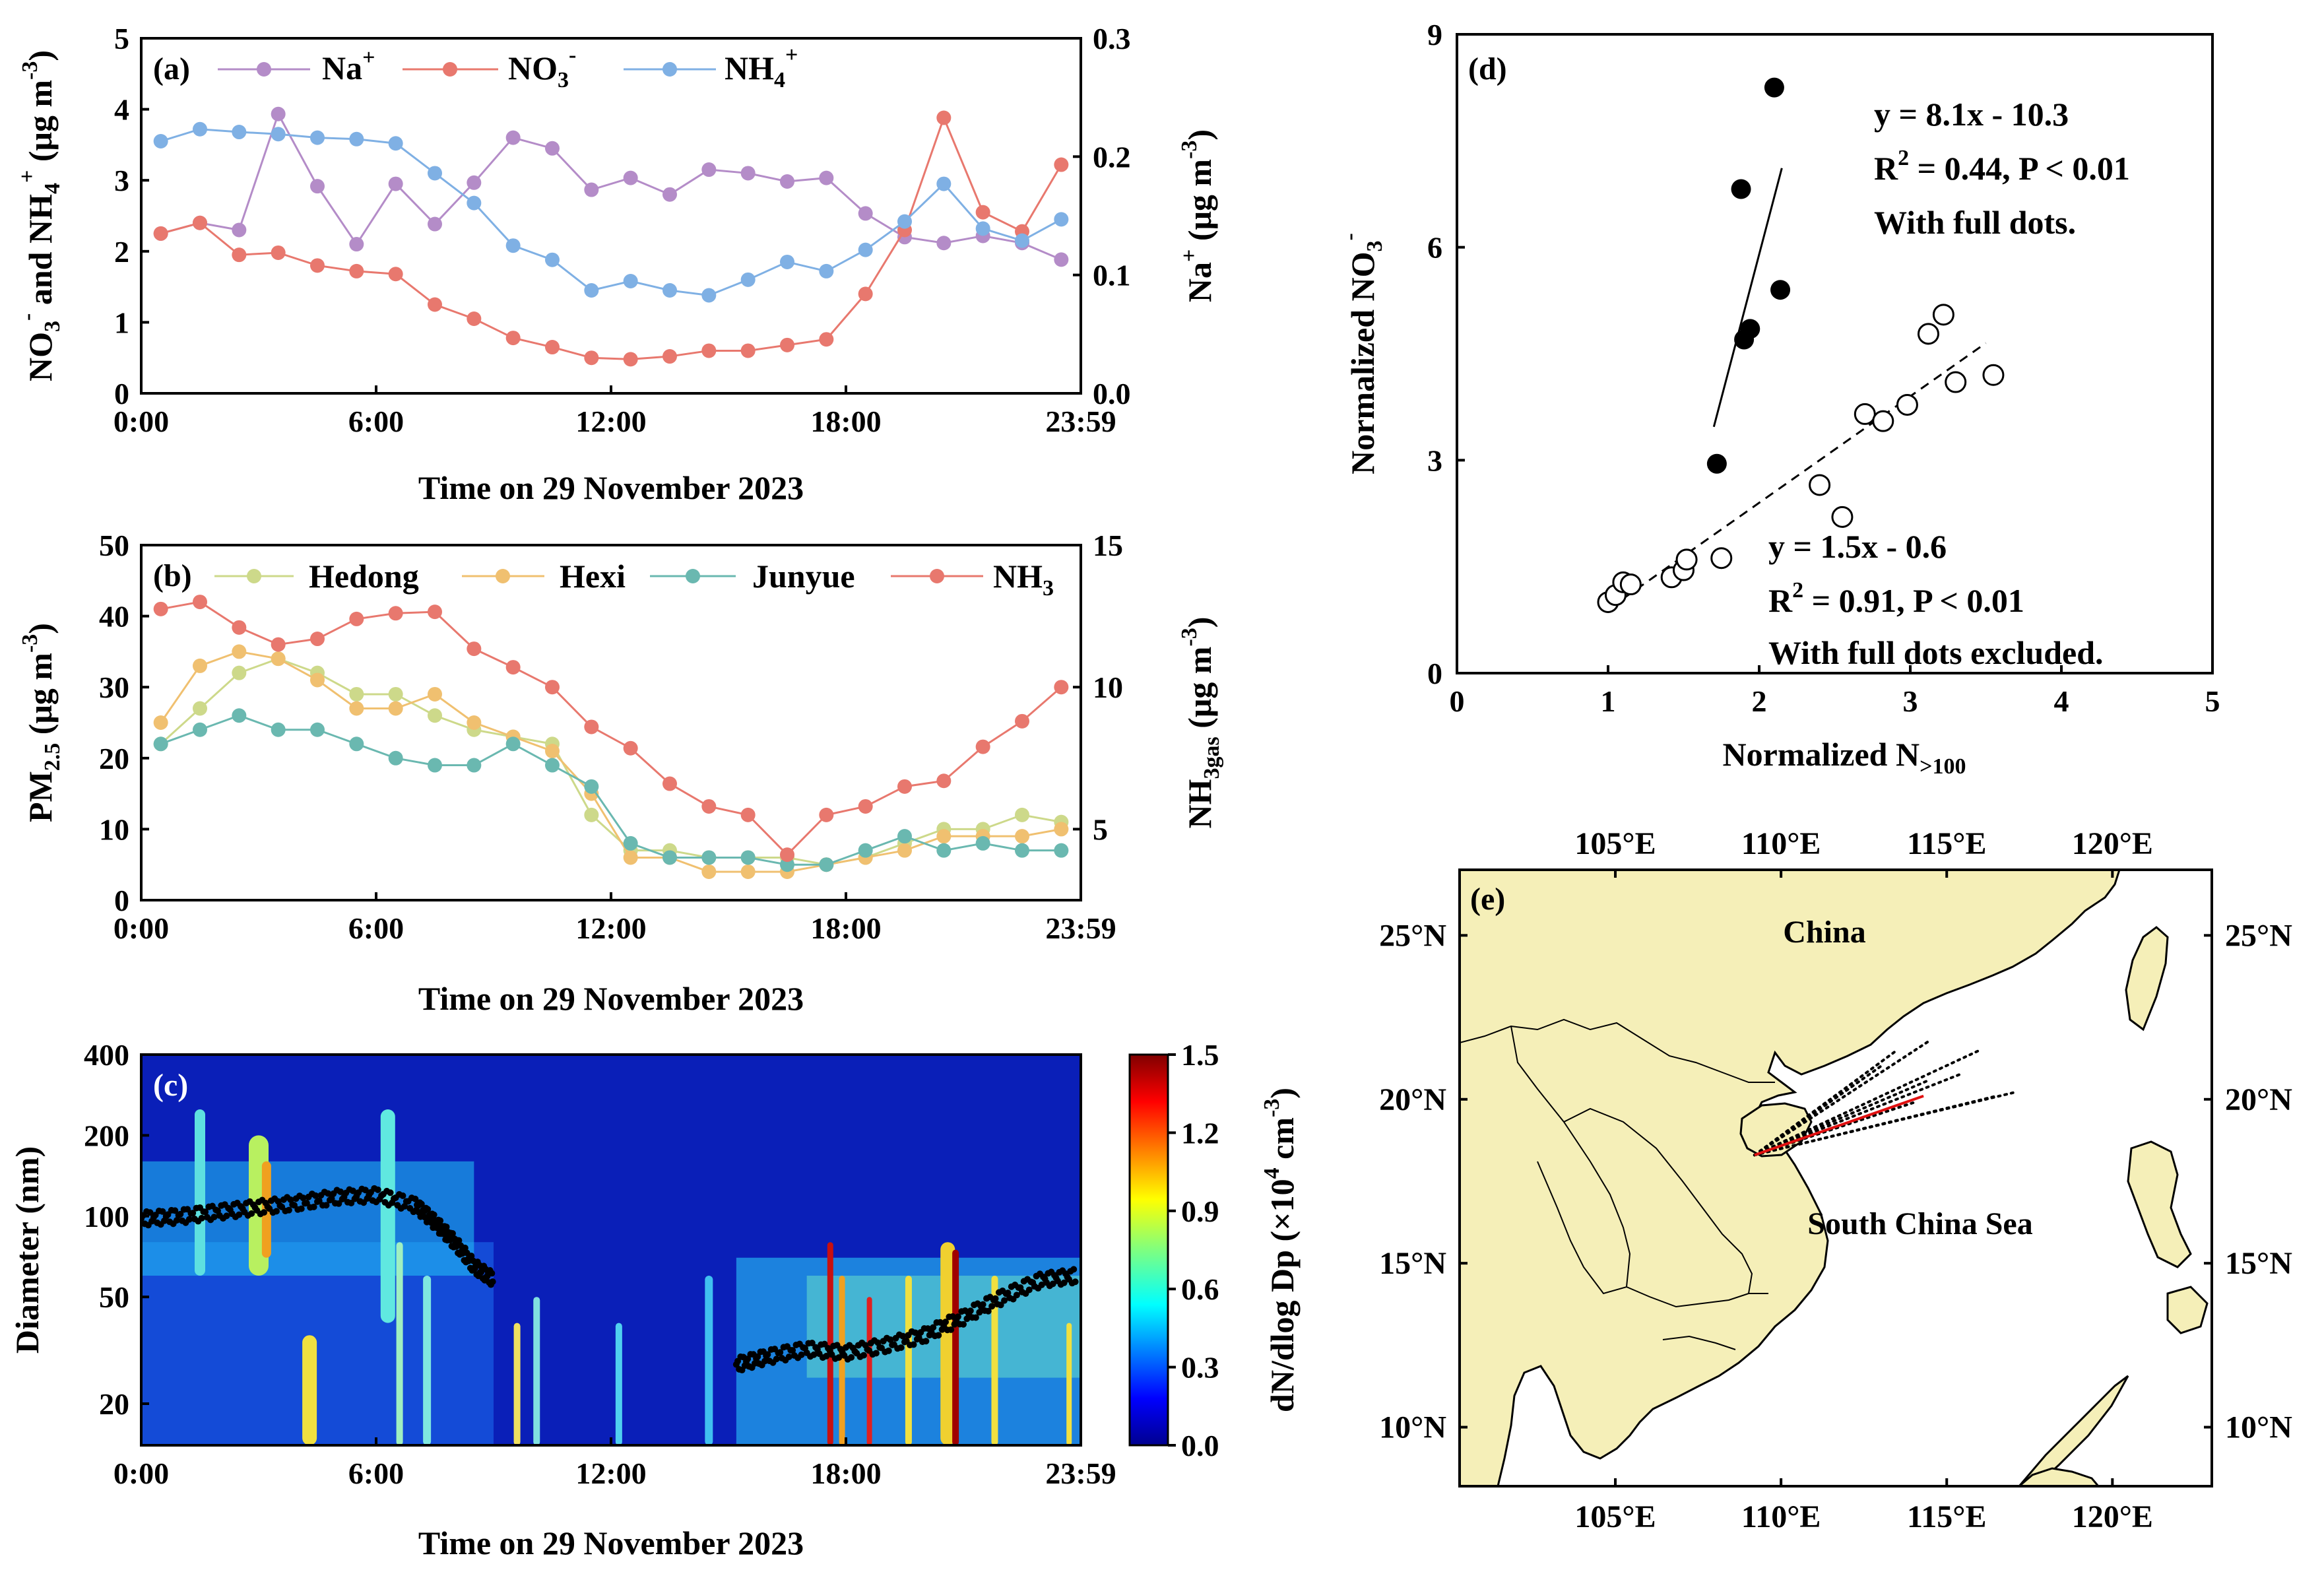 The height and width of the screenshot is (1570, 2324). I want to click on y-tick-label-left: 50, so click(114, 545).